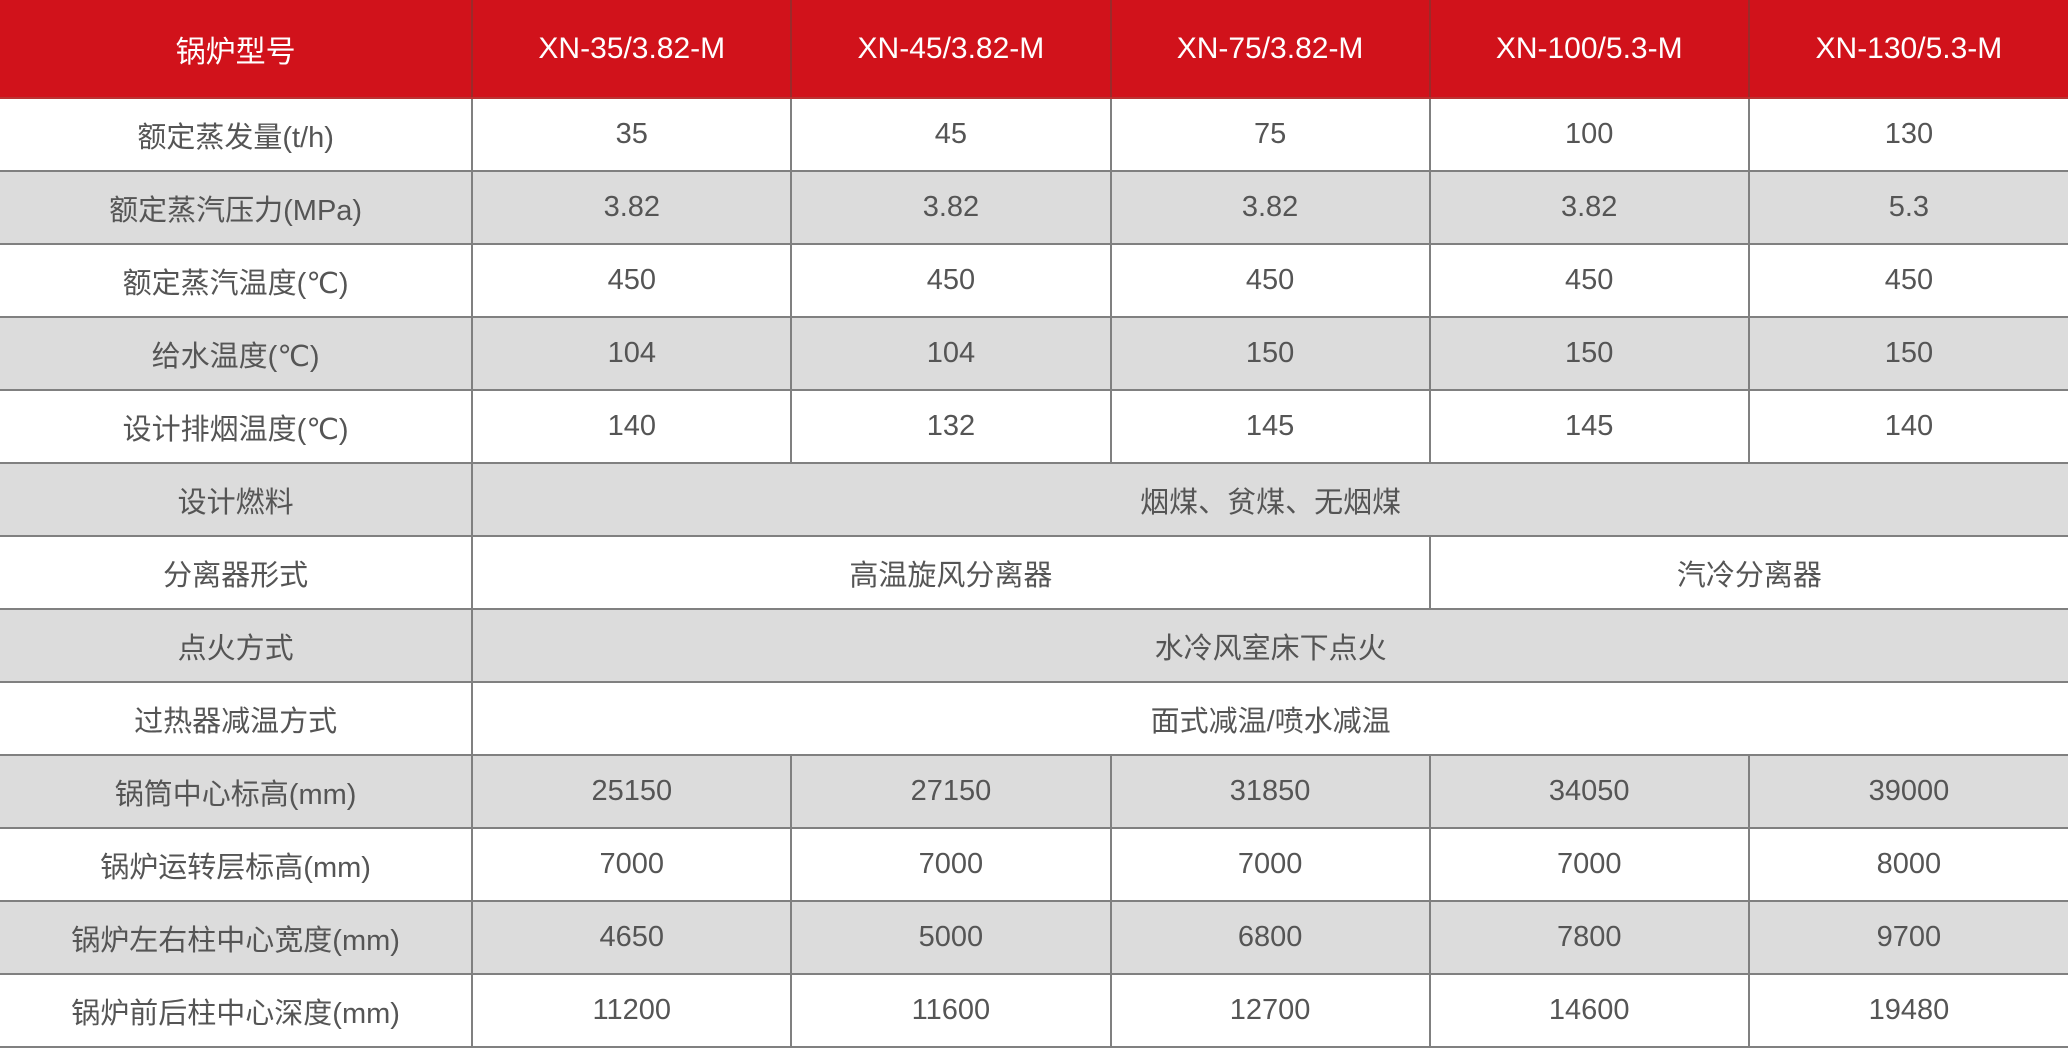 Image resolution: width=2068 pixels, height=1048 pixels. I want to click on table-row: 锅炉左右柱中心宽度(mm) 4650 5000 6800 7800 9700, so click(1034, 938).